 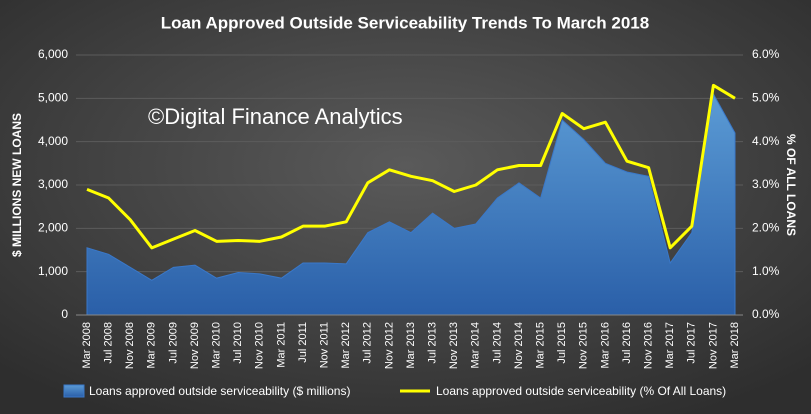 I want to click on x-tick-label: Nov 2017, so click(x=713, y=345).